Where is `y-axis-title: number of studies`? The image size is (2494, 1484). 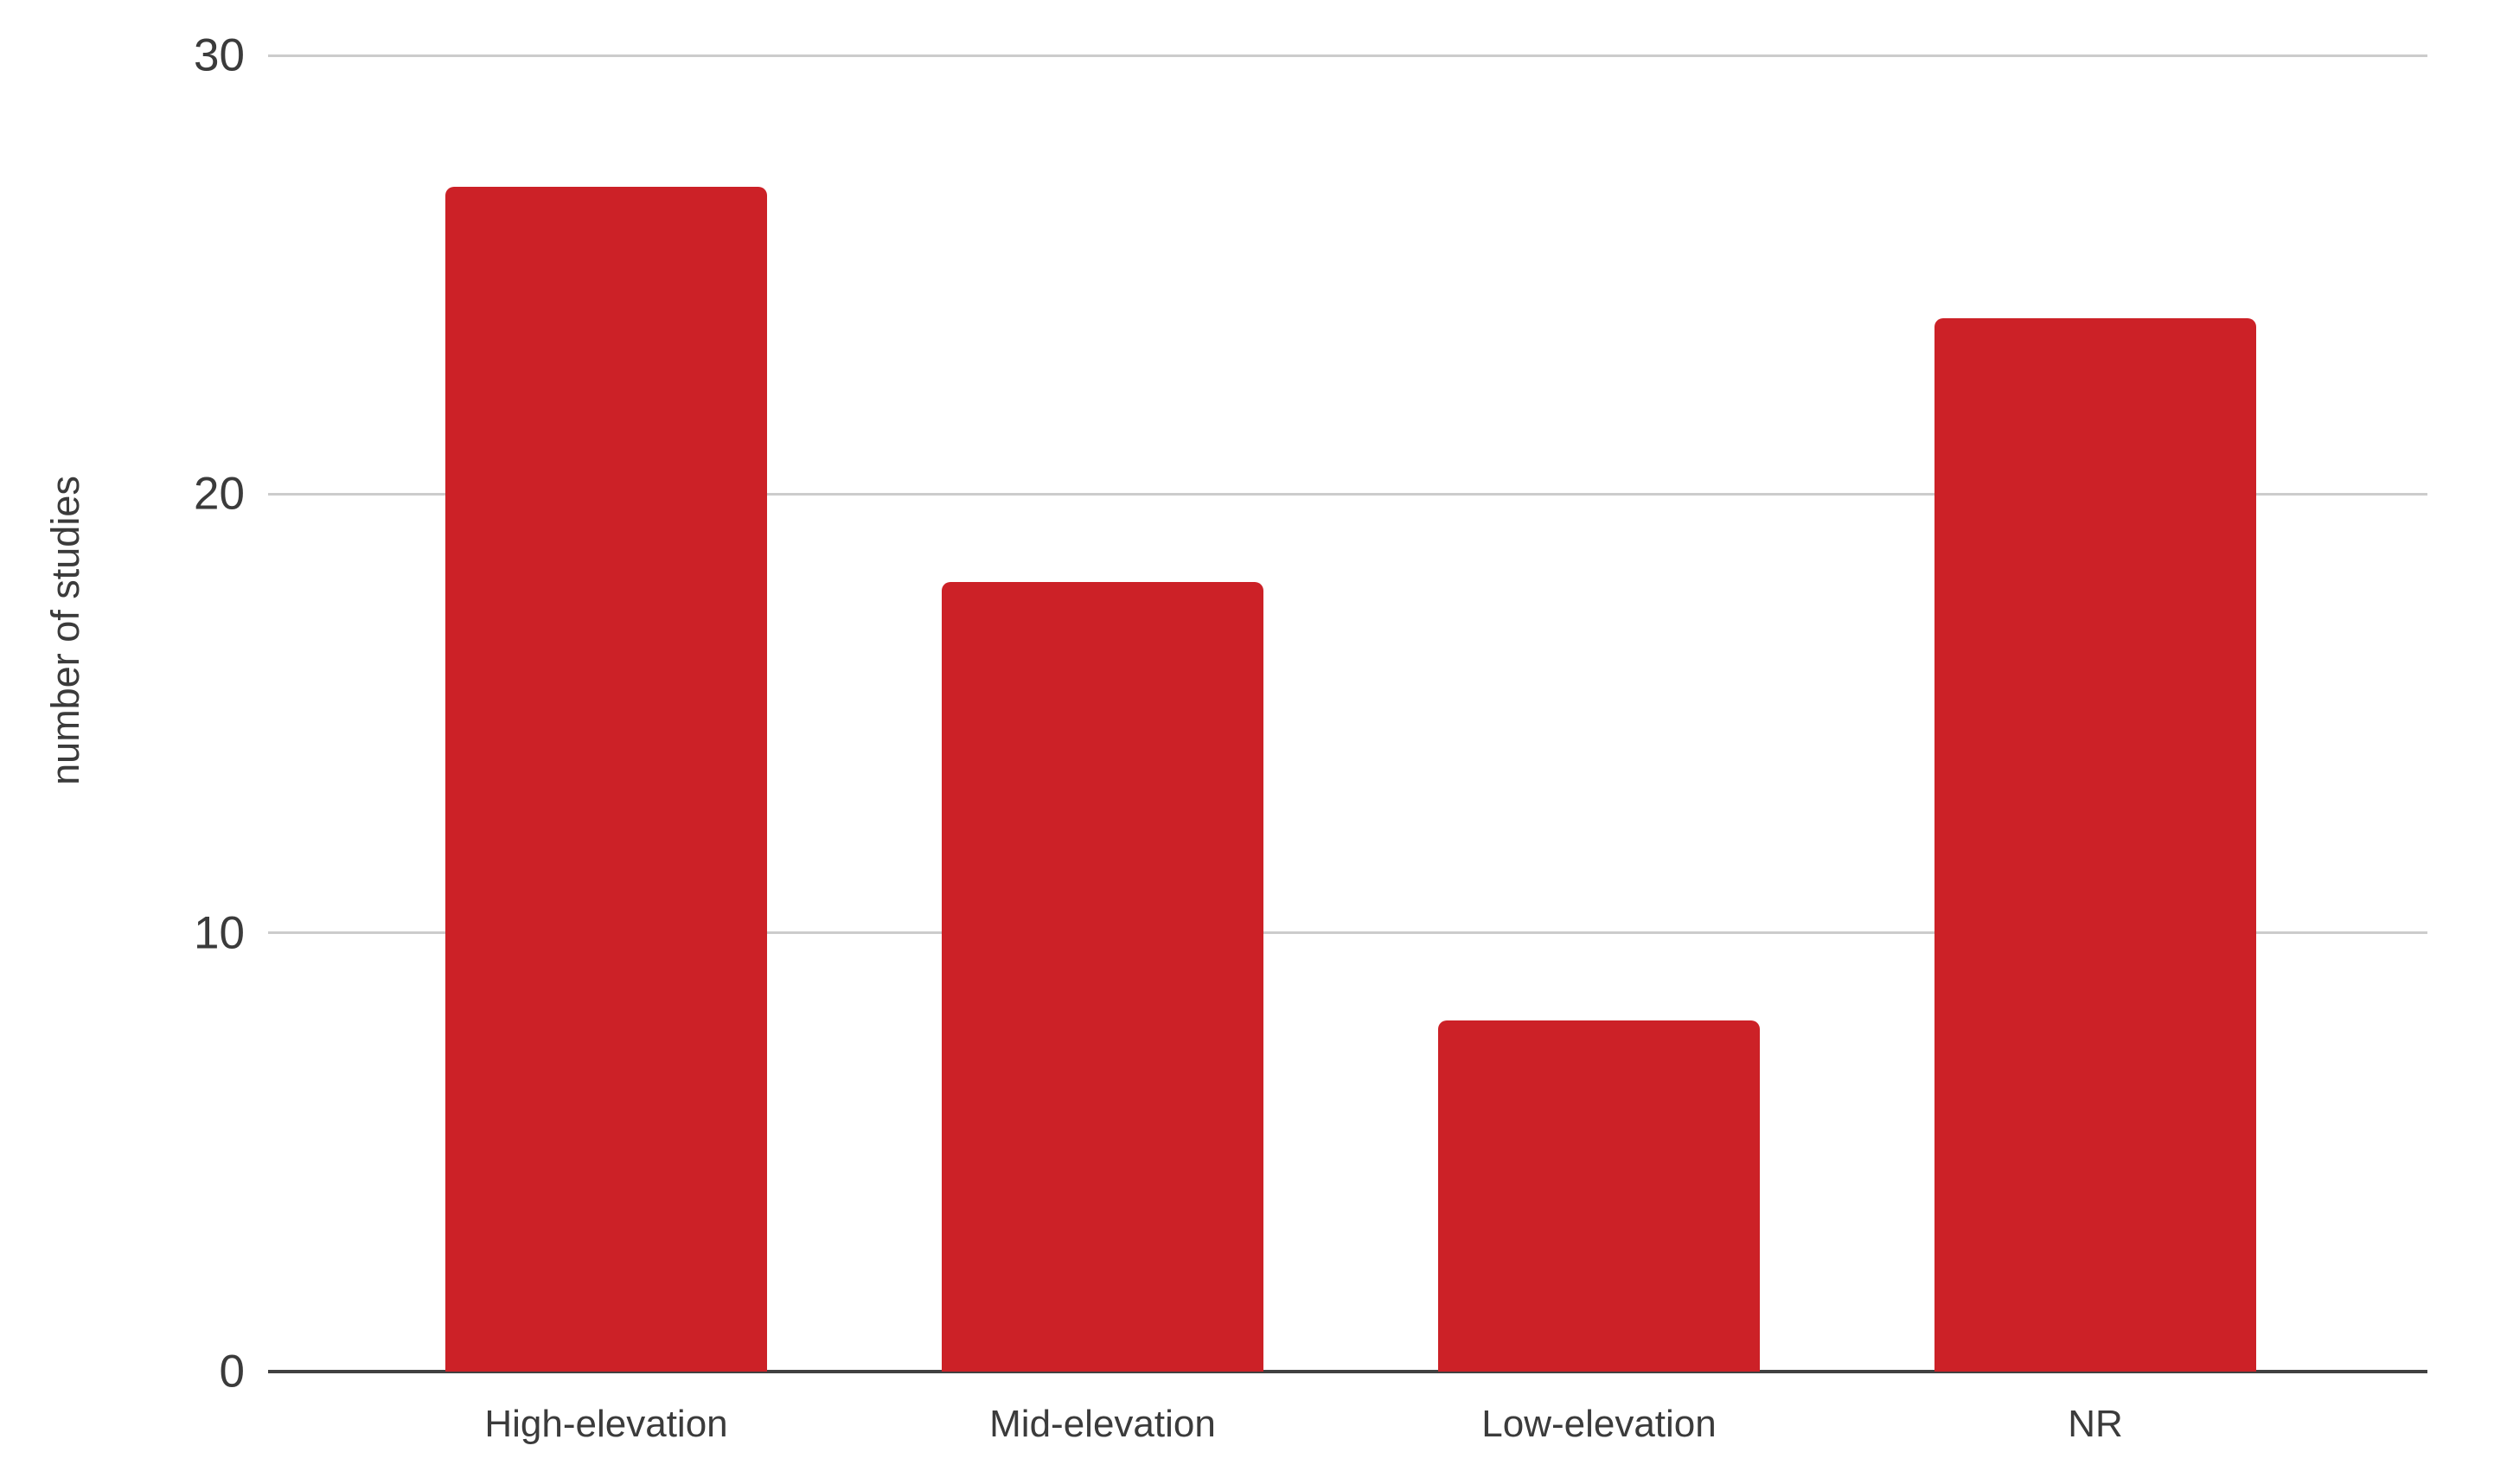
y-axis-title: number of studies is located at coordinates (65, 630).